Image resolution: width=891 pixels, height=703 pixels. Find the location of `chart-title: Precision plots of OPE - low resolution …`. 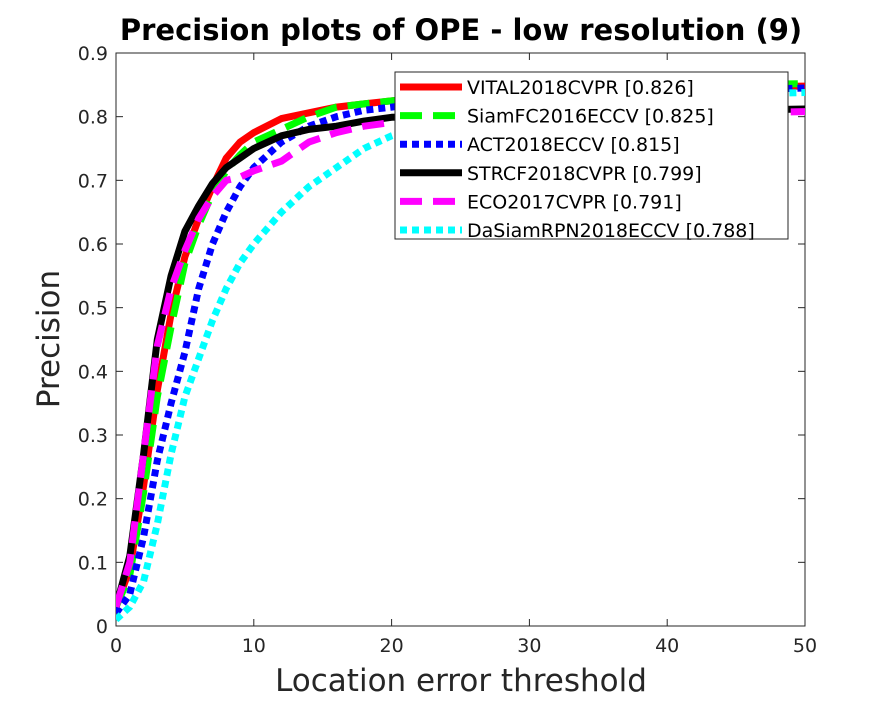

chart-title: Precision plots of OPE - low resolution … is located at coordinates (461, 30).